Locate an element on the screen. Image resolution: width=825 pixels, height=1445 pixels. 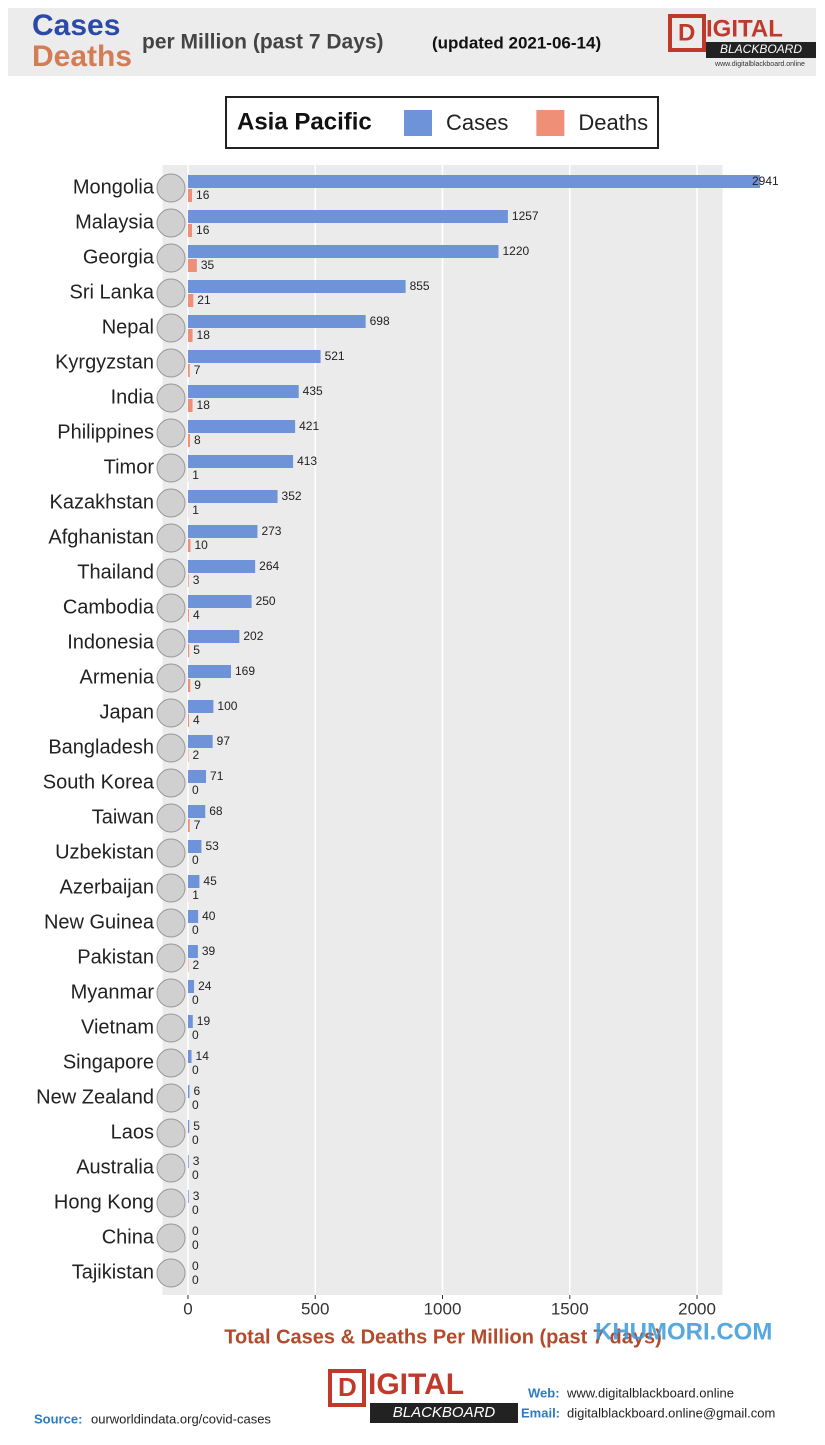
y-tick-label: Hong Kong is located at coordinates (104, 1202).